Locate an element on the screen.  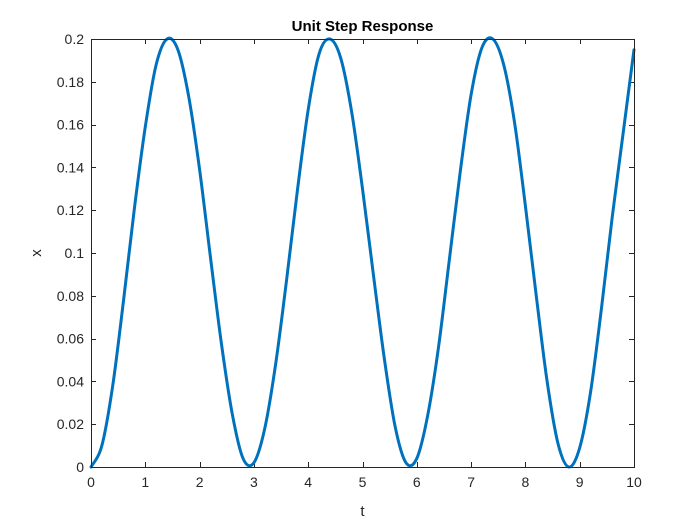
y-tick-label: 0 is located at coordinates (80, 467).